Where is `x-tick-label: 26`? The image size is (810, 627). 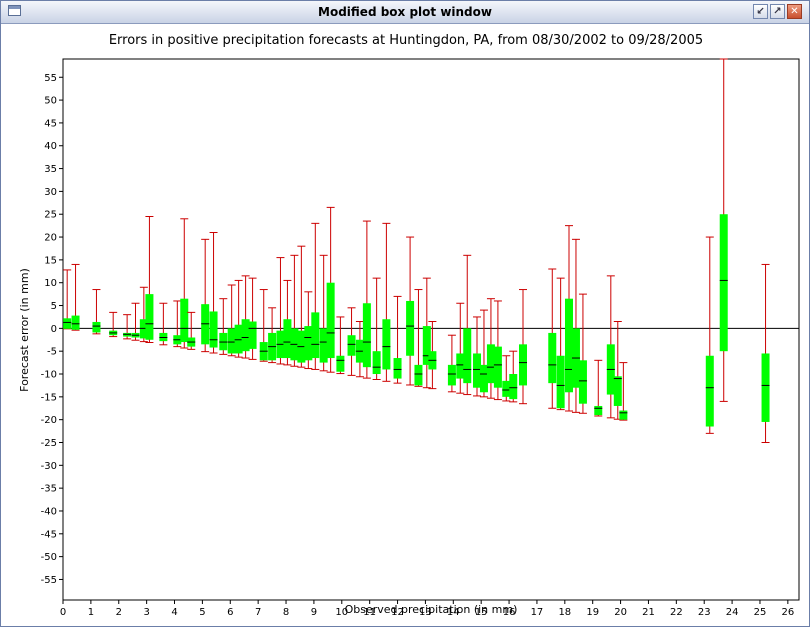
x-tick-label: 26 is located at coordinates (787, 612).